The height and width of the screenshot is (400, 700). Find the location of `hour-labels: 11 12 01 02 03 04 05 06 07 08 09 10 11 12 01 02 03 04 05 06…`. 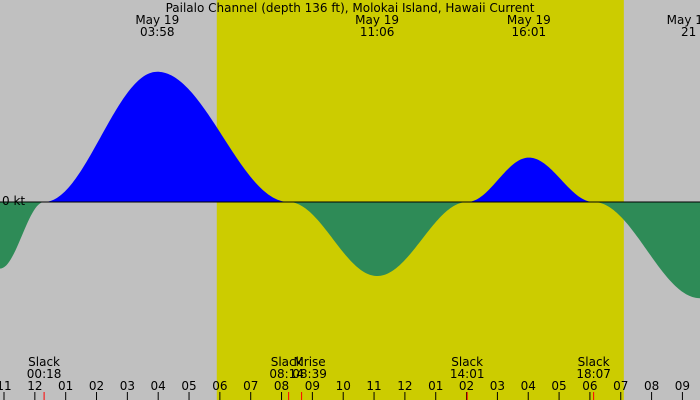

hour-labels: 11 12 01 02 03 04 05 06 07 08 09 10 11 12 01 02 03 04 05 06… is located at coordinates (345, 386).